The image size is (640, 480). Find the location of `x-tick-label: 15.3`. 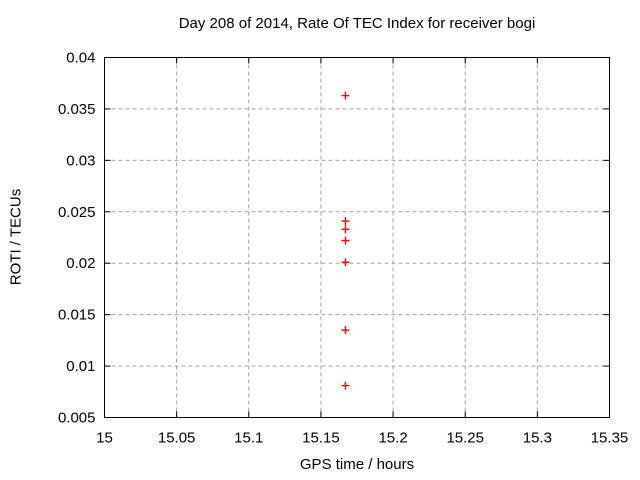

x-tick-label: 15.3 is located at coordinates (537, 438).